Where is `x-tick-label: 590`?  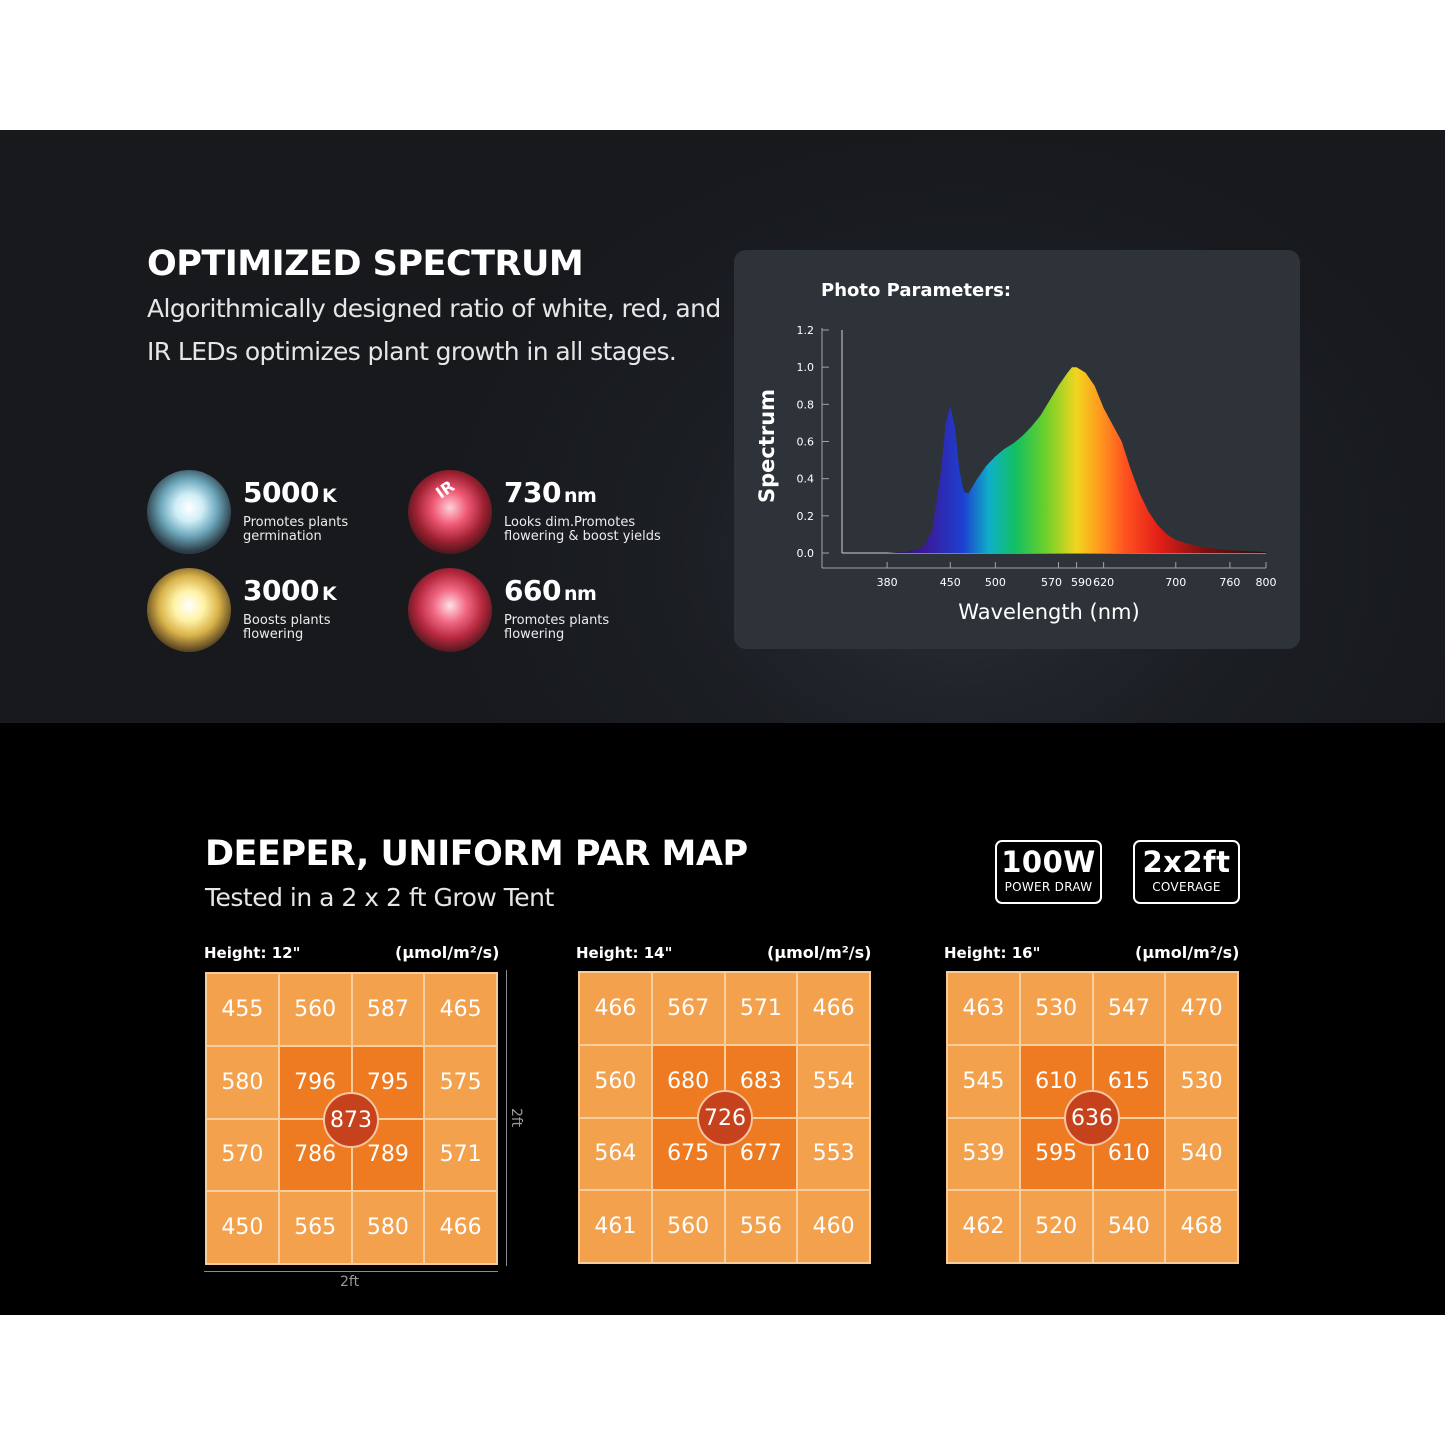 x-tick-label: 590 is located at coordinates (1081, 582).